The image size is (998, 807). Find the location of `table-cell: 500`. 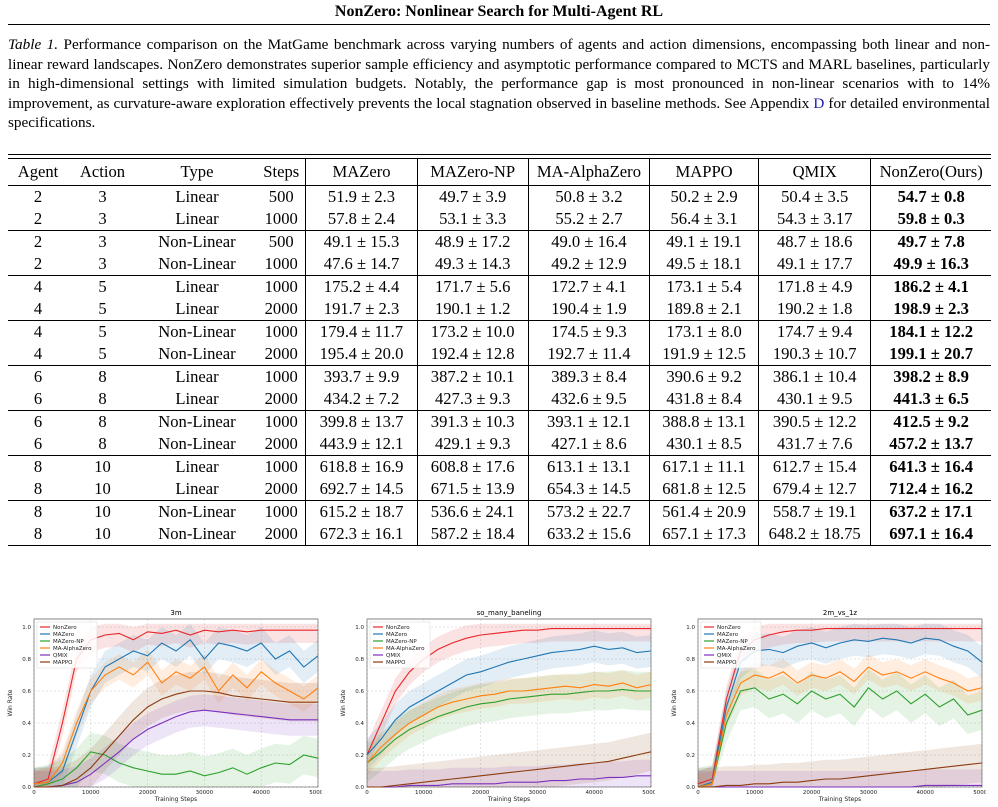

table-cell: 500 is located at coordinates (281, 196).